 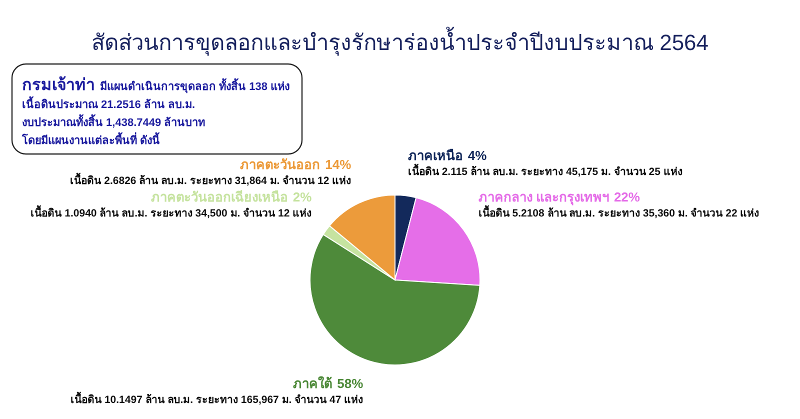 I want to click on data-label: ภาคเหนือ 4%, so click(x=447, y=155).